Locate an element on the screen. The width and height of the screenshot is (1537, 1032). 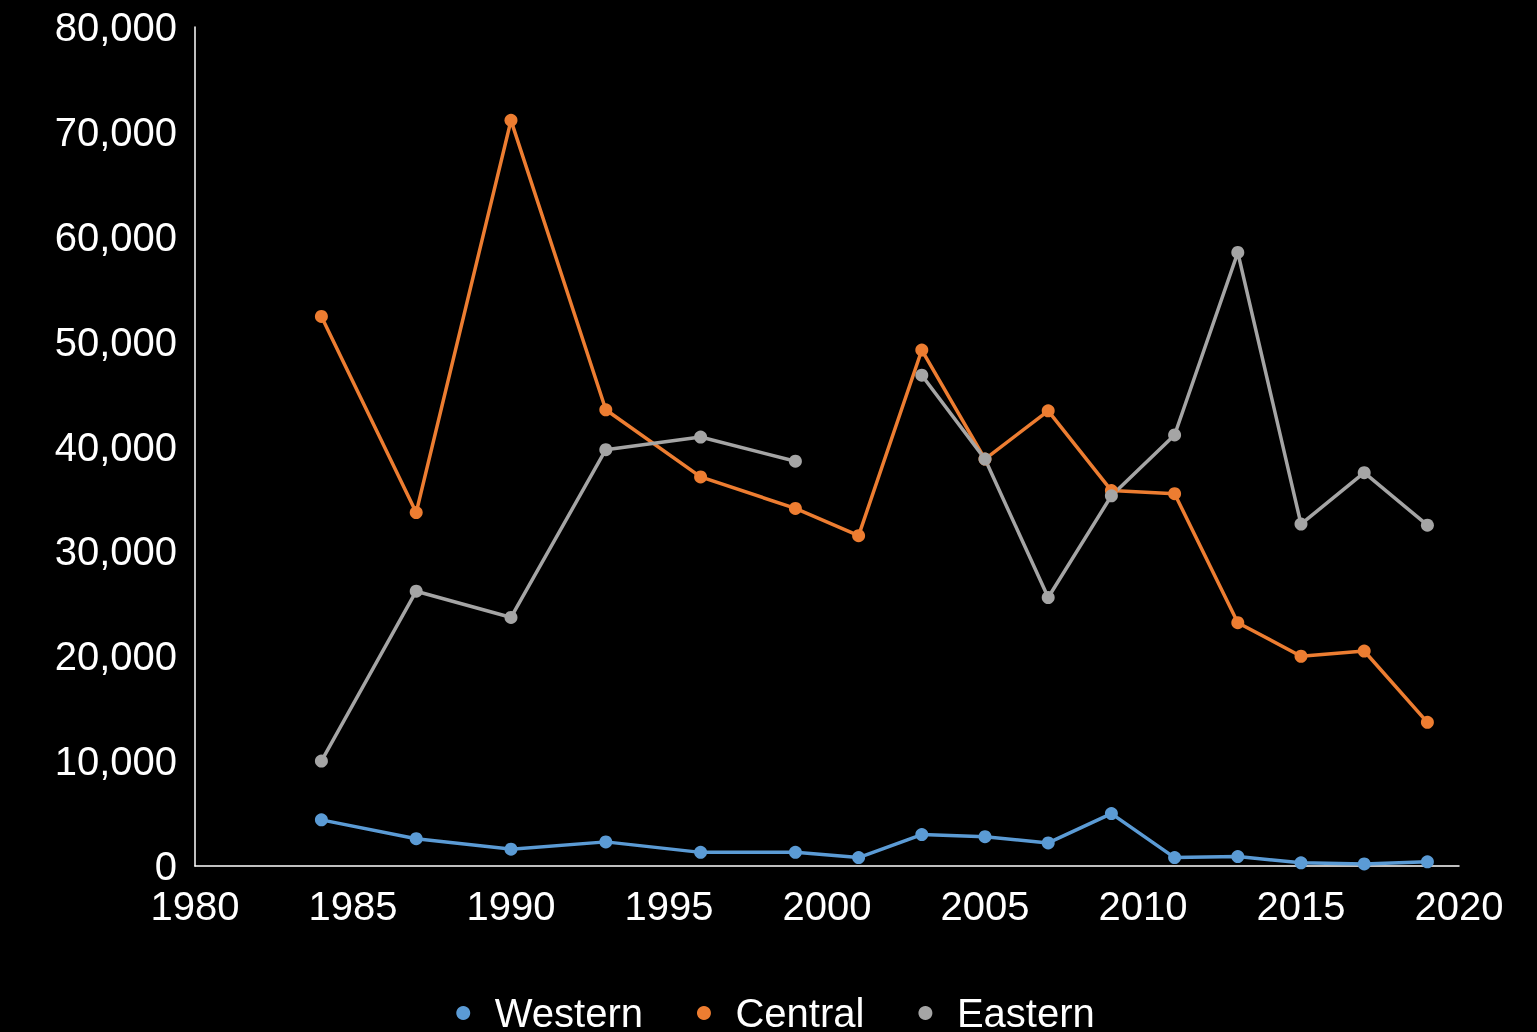
y-tick-label: 70,000 is located at coordinates (115, 131).